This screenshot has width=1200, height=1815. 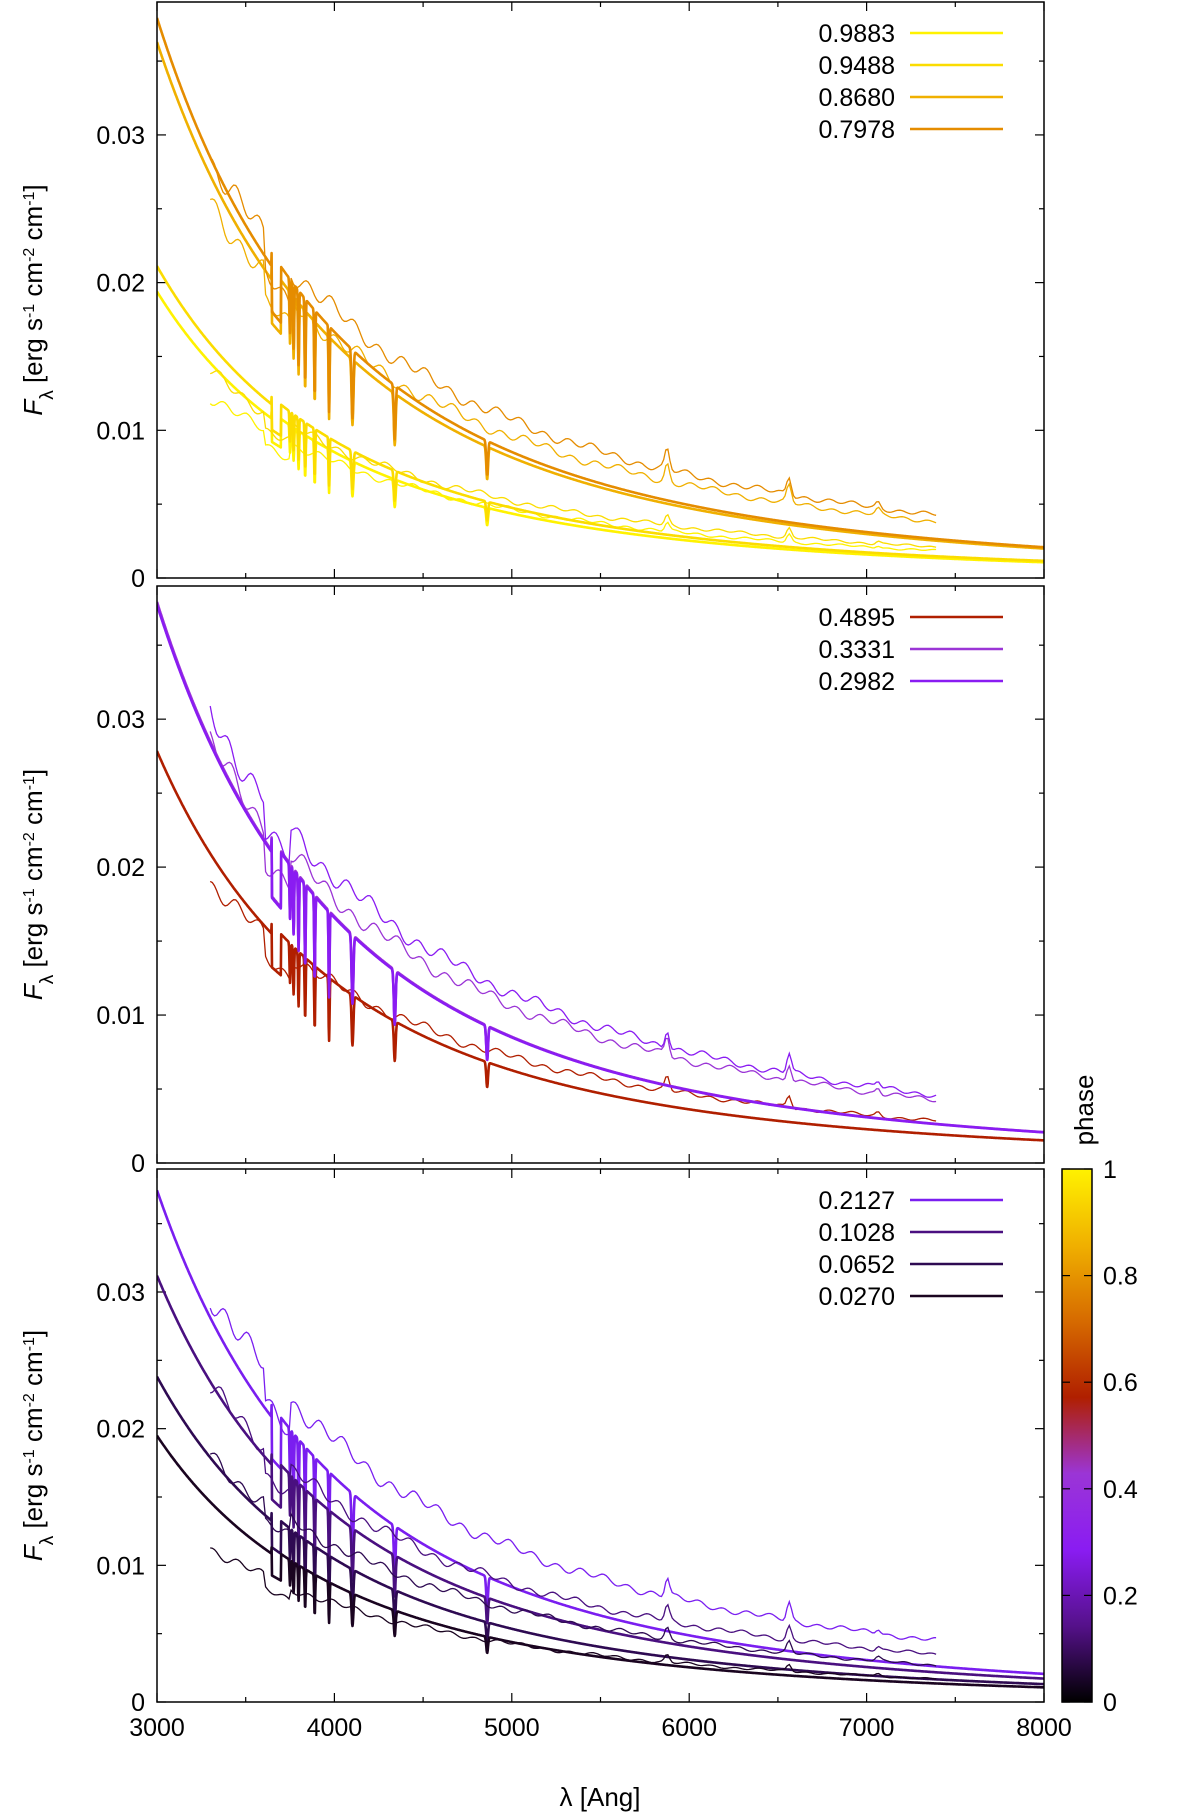 What do you see at coordinates (857, 618) in the screenshot?
I see `legend-label: 0.4895` at bounding box center [857, 618].